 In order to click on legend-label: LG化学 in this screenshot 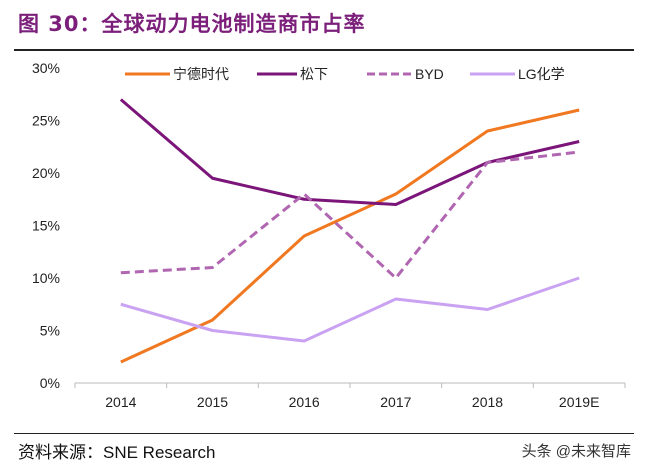, I will do `click(541, 74)`.